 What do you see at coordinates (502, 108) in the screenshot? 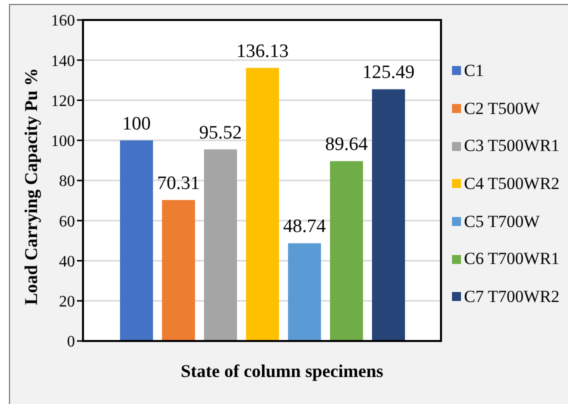
I see `legend-label: C2 T500W` at bounding box center [502, 108].